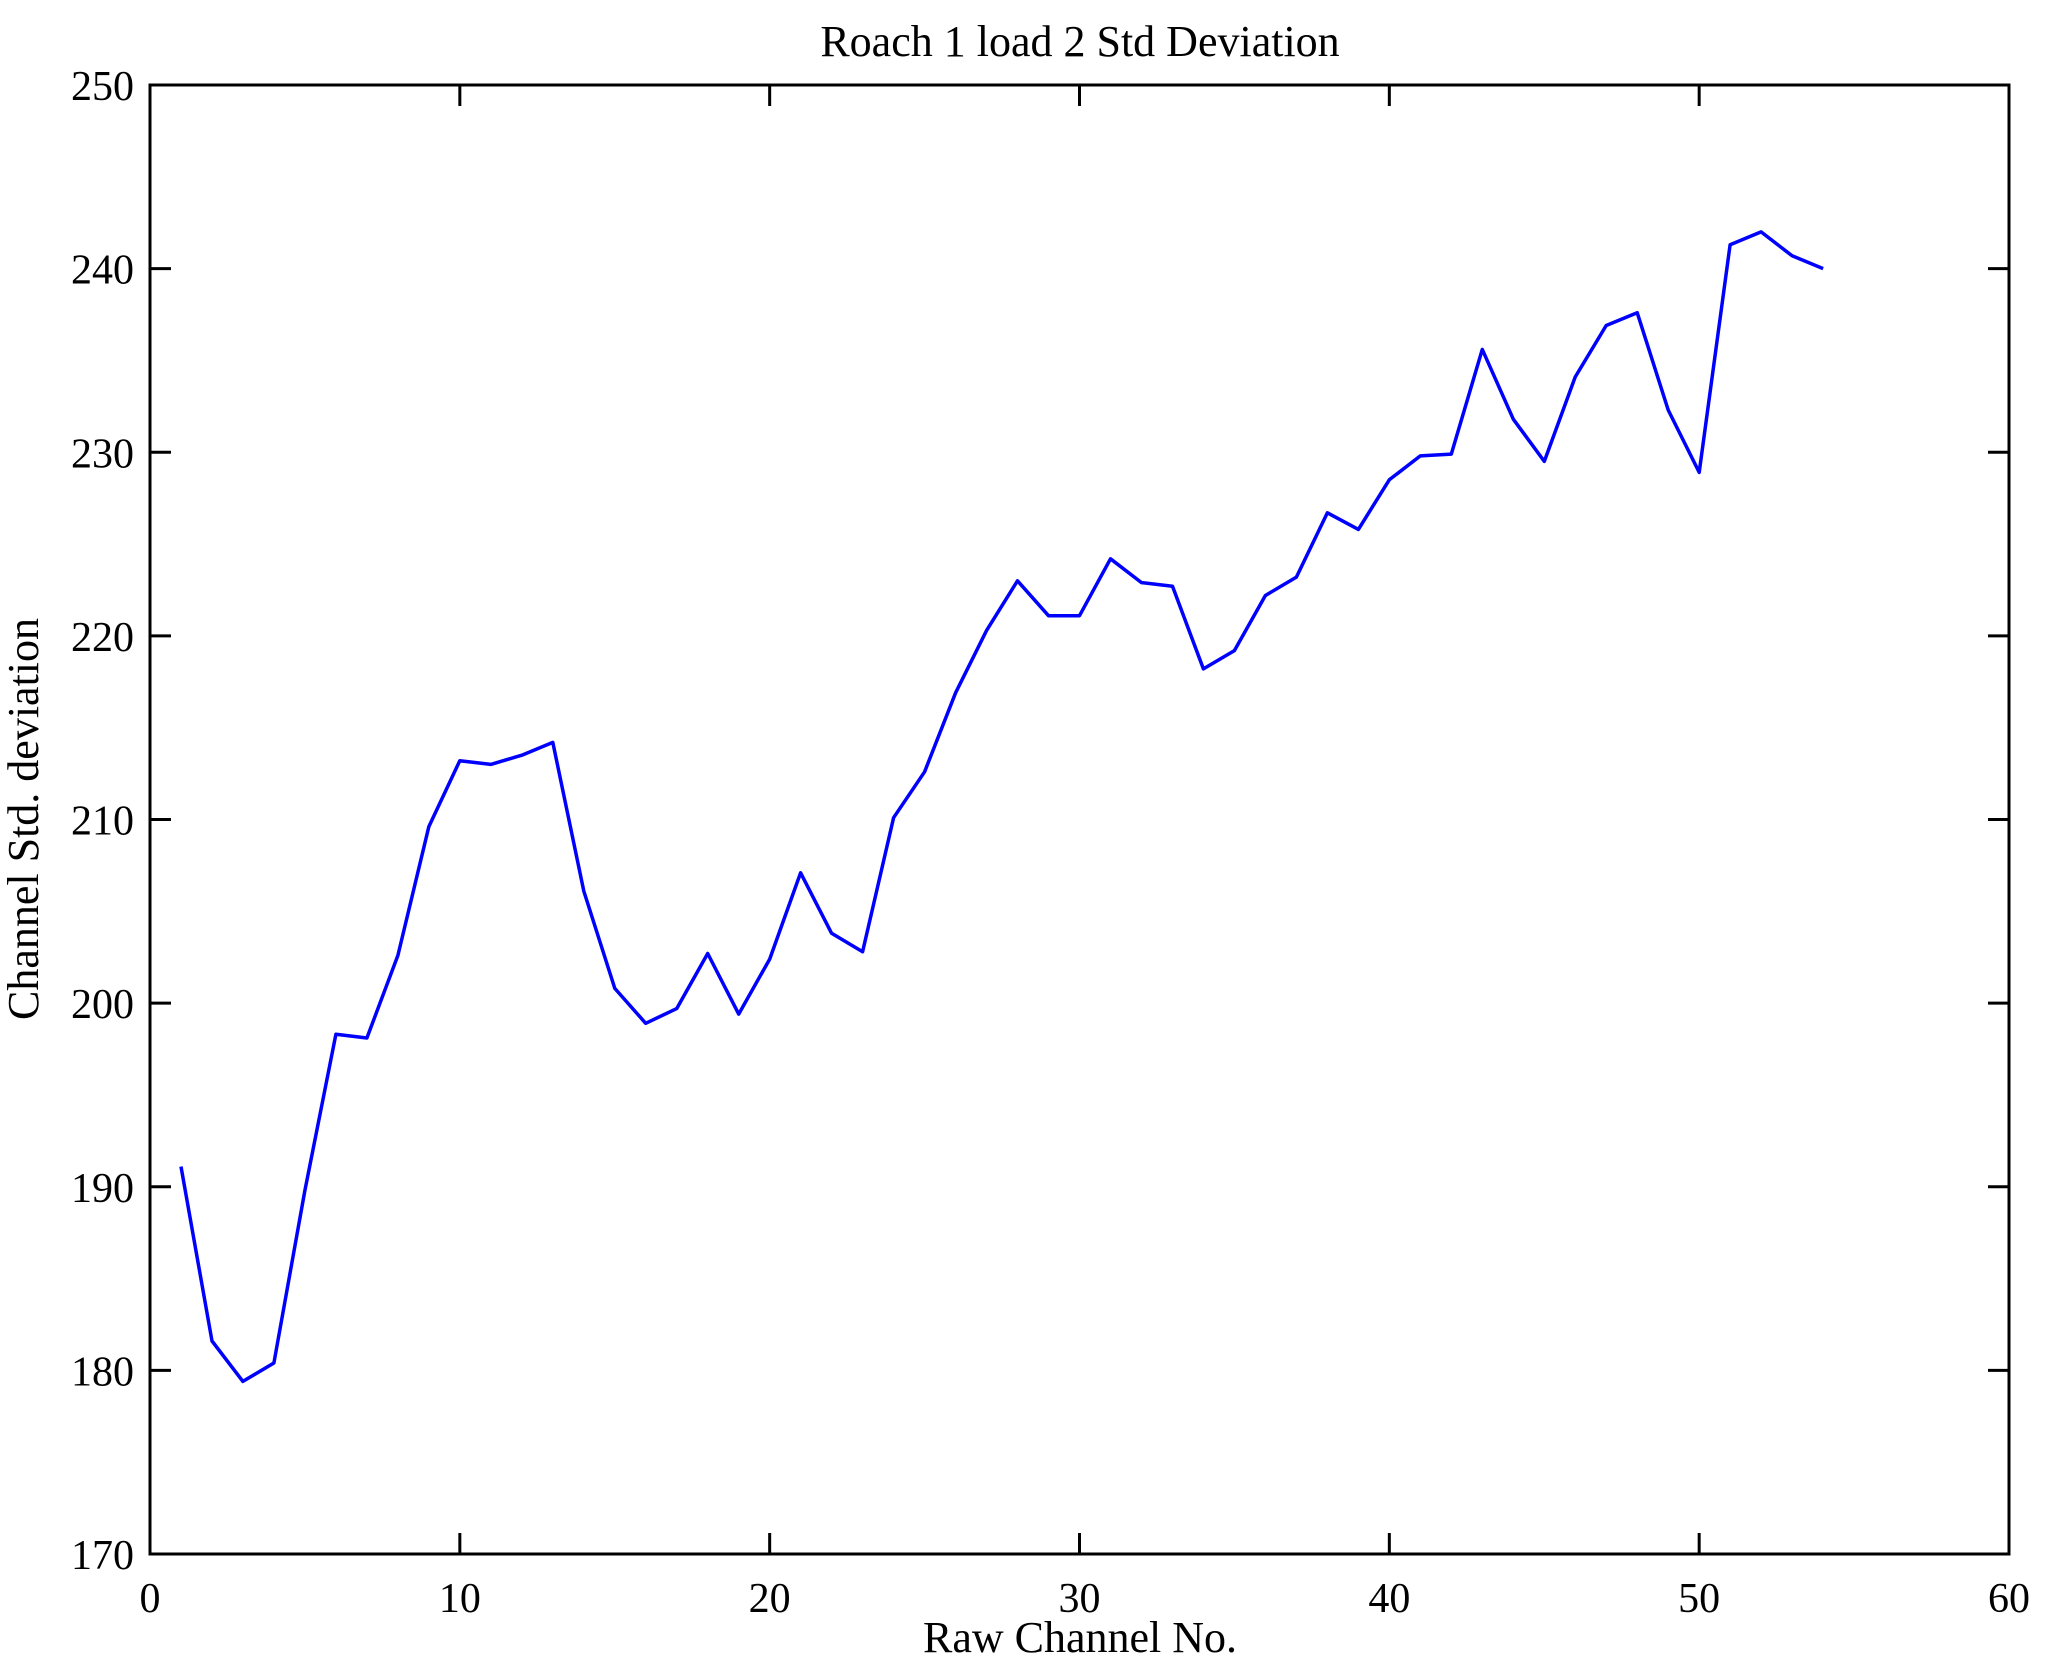 The width and height of the screenshot is (2046, 1671). Describe the element at coordinates (102, 822) in the screenshot. I see `y-tick-label: 210` at that location.